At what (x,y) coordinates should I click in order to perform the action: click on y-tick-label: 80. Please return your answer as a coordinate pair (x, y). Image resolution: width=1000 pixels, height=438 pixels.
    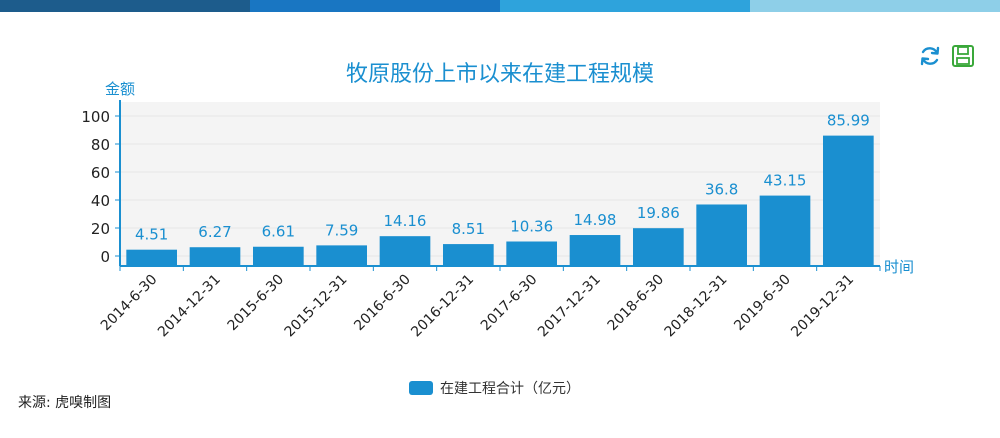
    Looking at the image, I should click on (100, 145).